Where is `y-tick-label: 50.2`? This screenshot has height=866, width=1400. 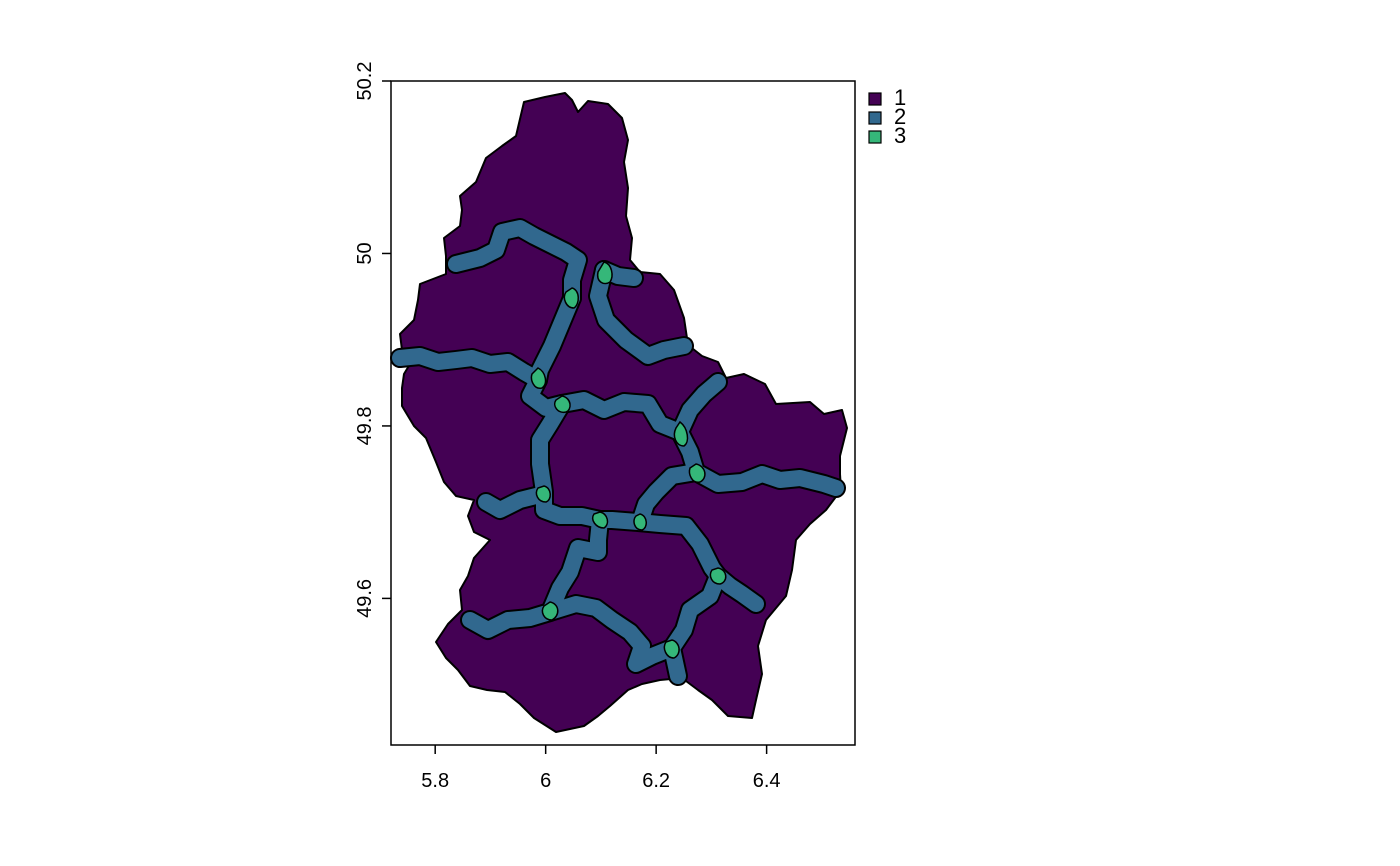
y-tick-label: 50.2 is located at coordinates (365, 81).